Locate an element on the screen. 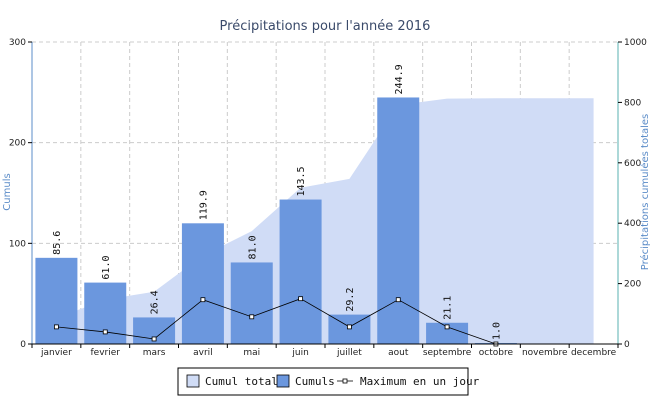 This screenshot has height=400, width=650. y2-tick-label: 400 is located at coordinates (632, 224).